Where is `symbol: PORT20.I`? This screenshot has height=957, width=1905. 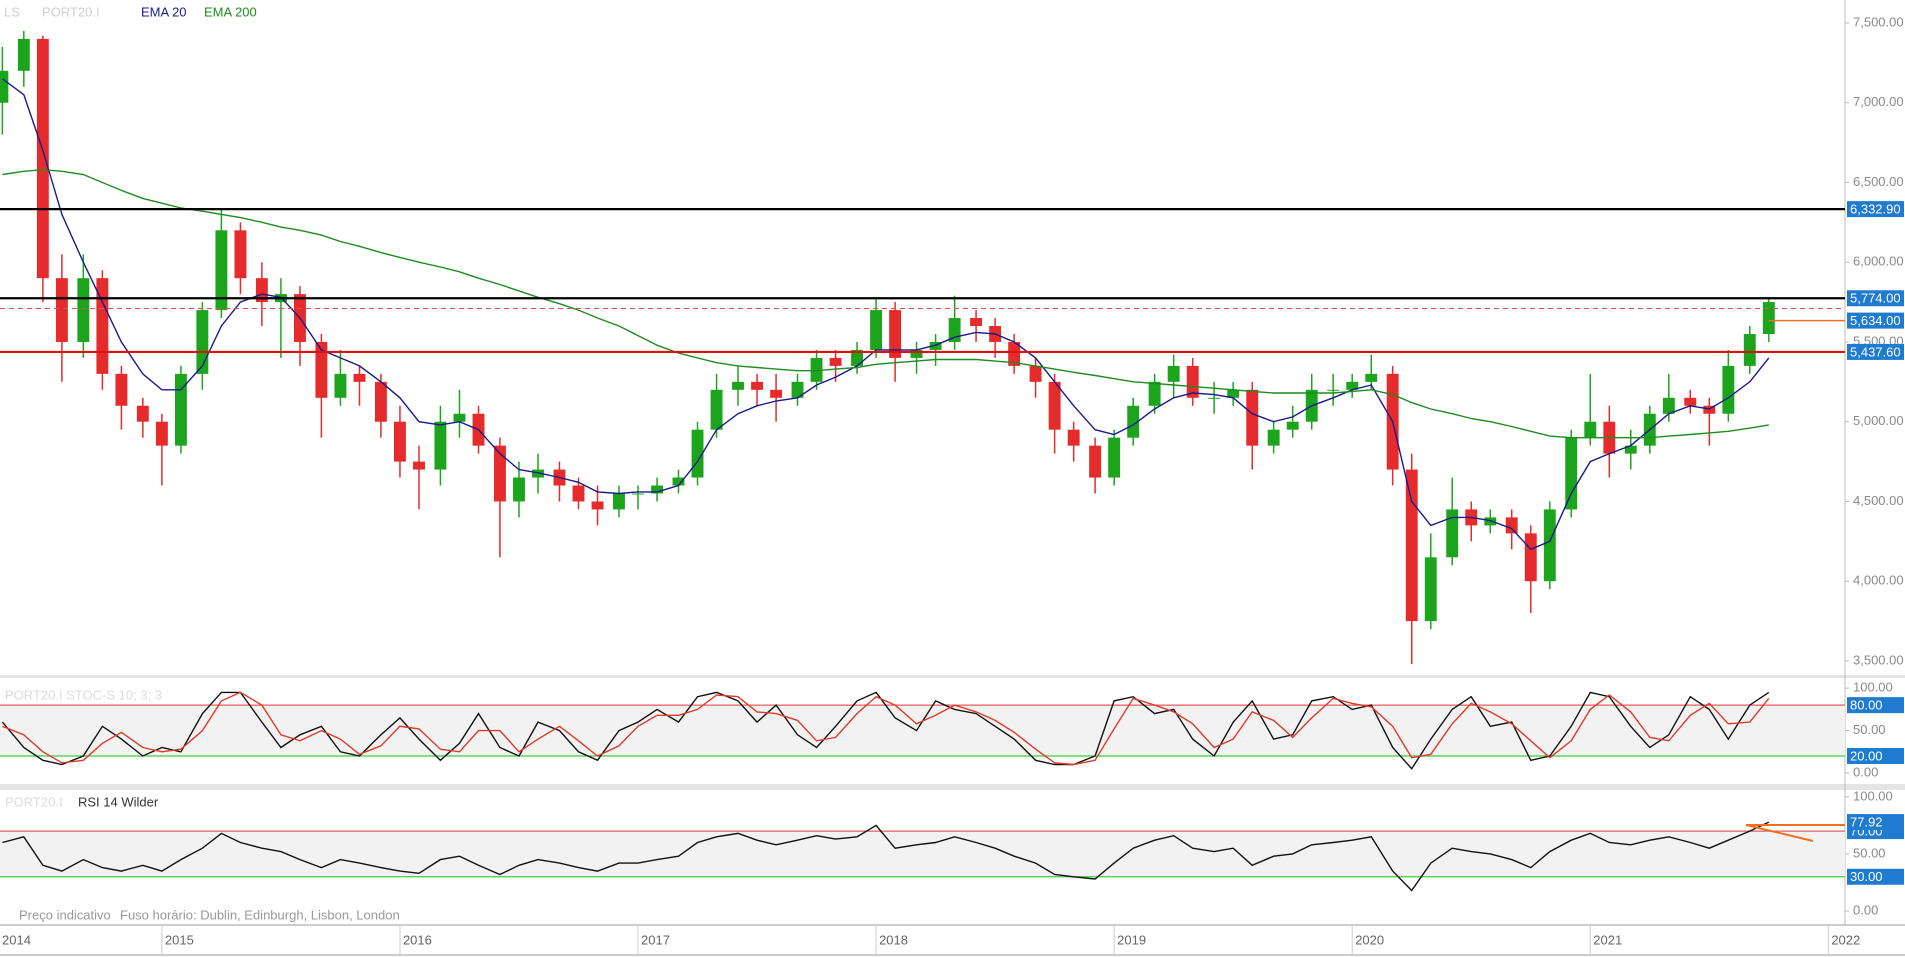
symbol: PORT20.I is located at coordinates (34, 801).